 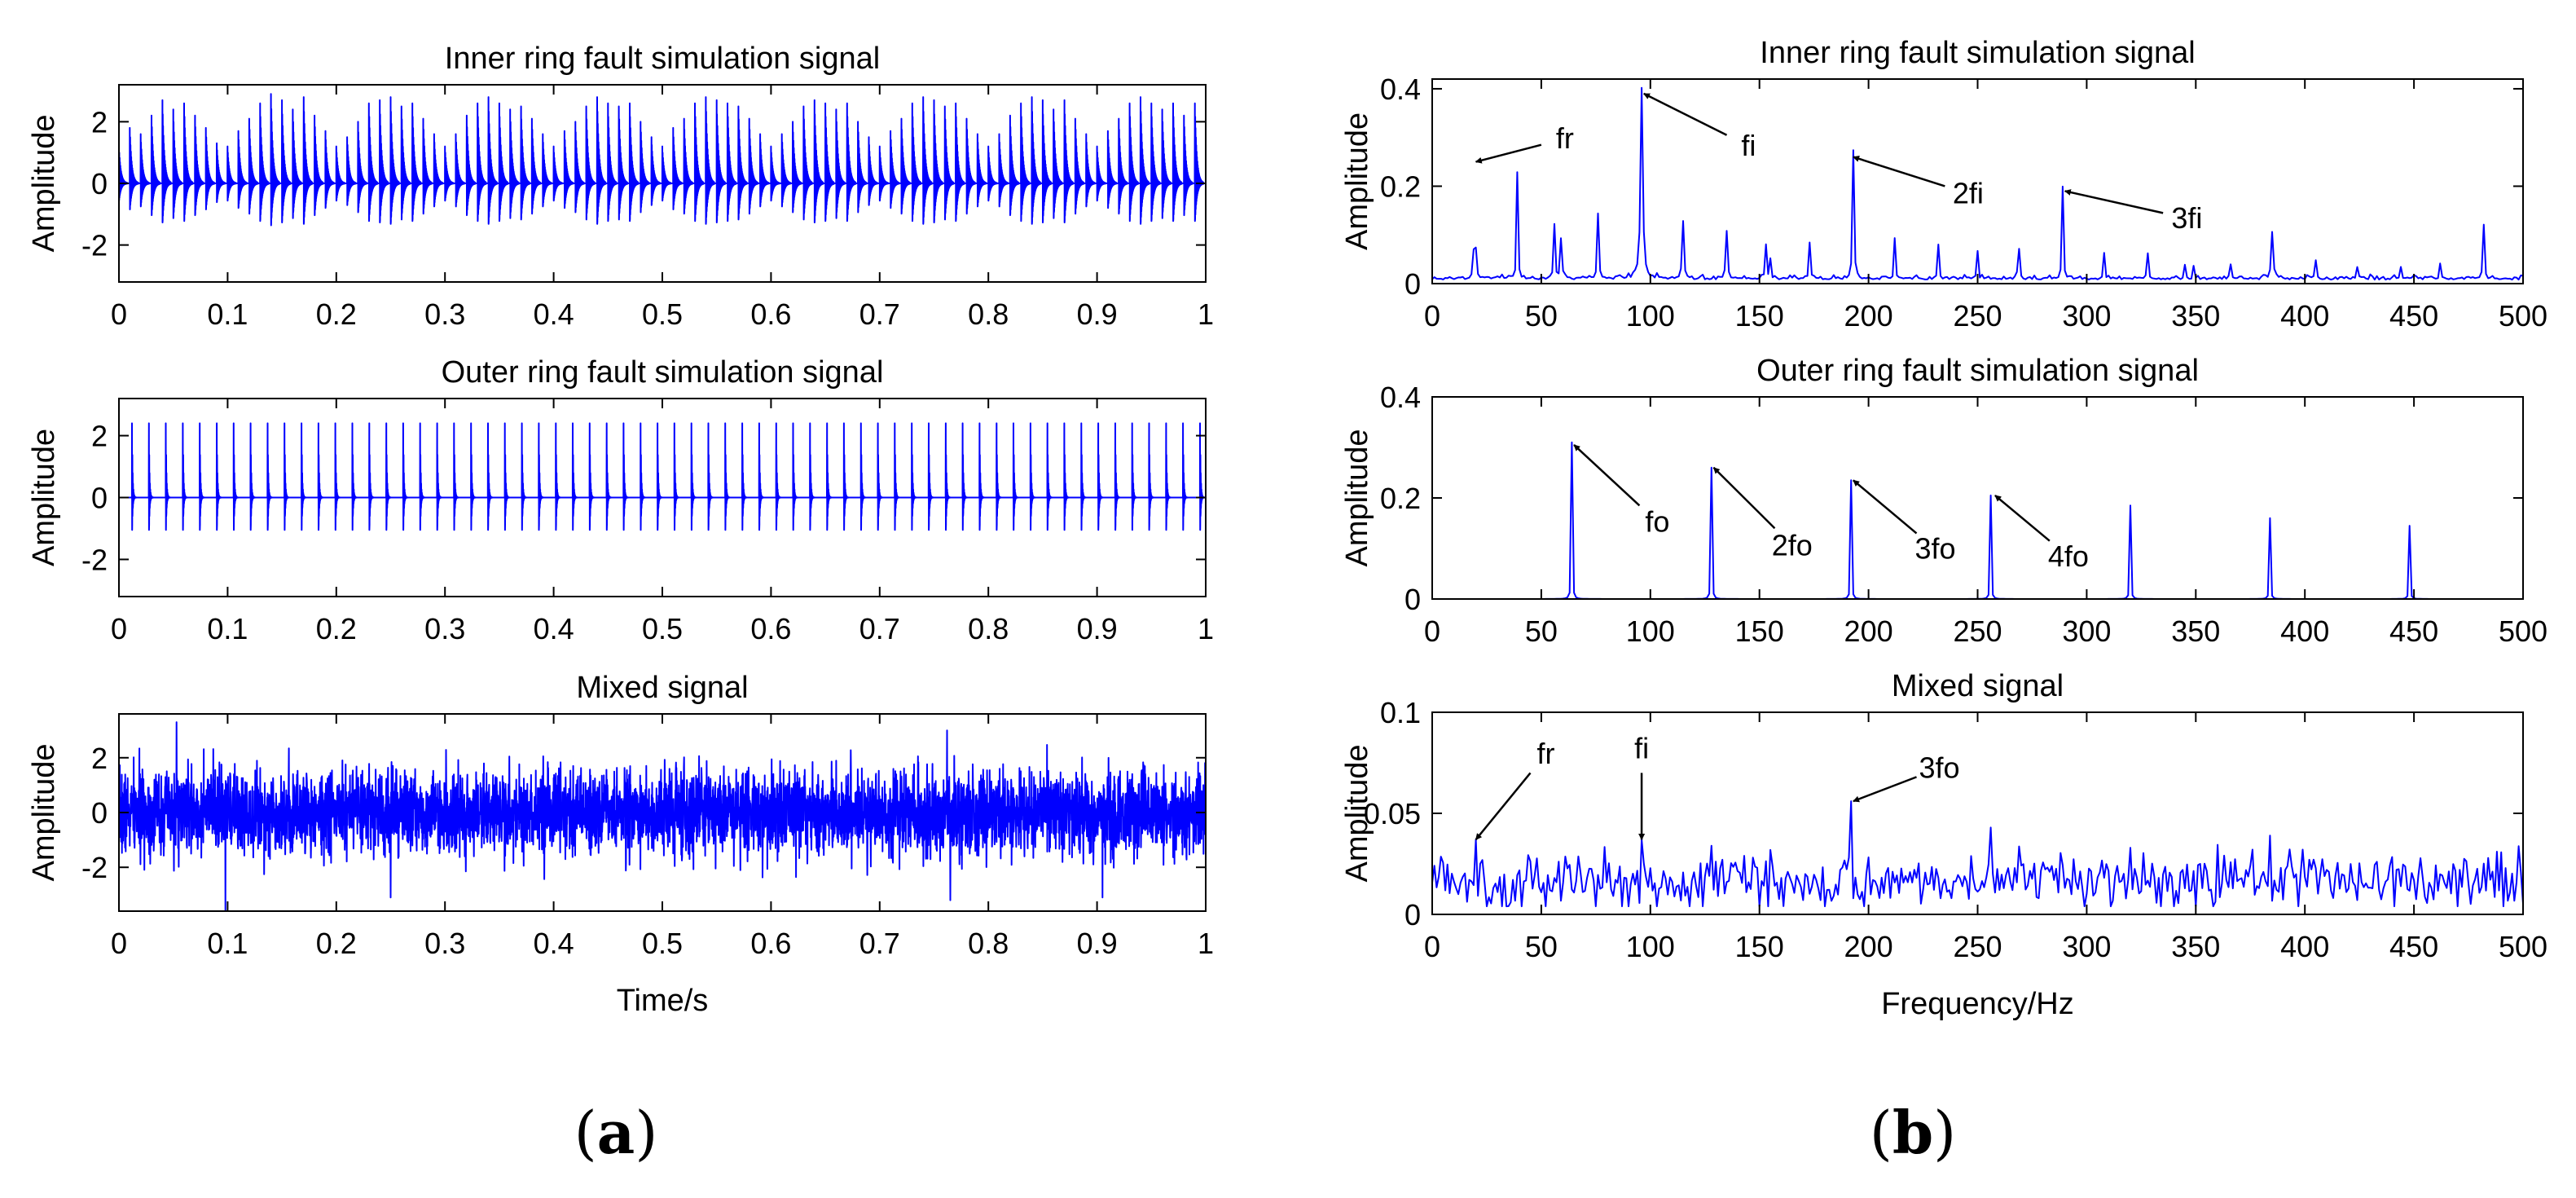 What do you see at coordinates (2068, 556) in the screenshot?
I see `annotation-label: 4fo` at bounding box center [2068, 556].